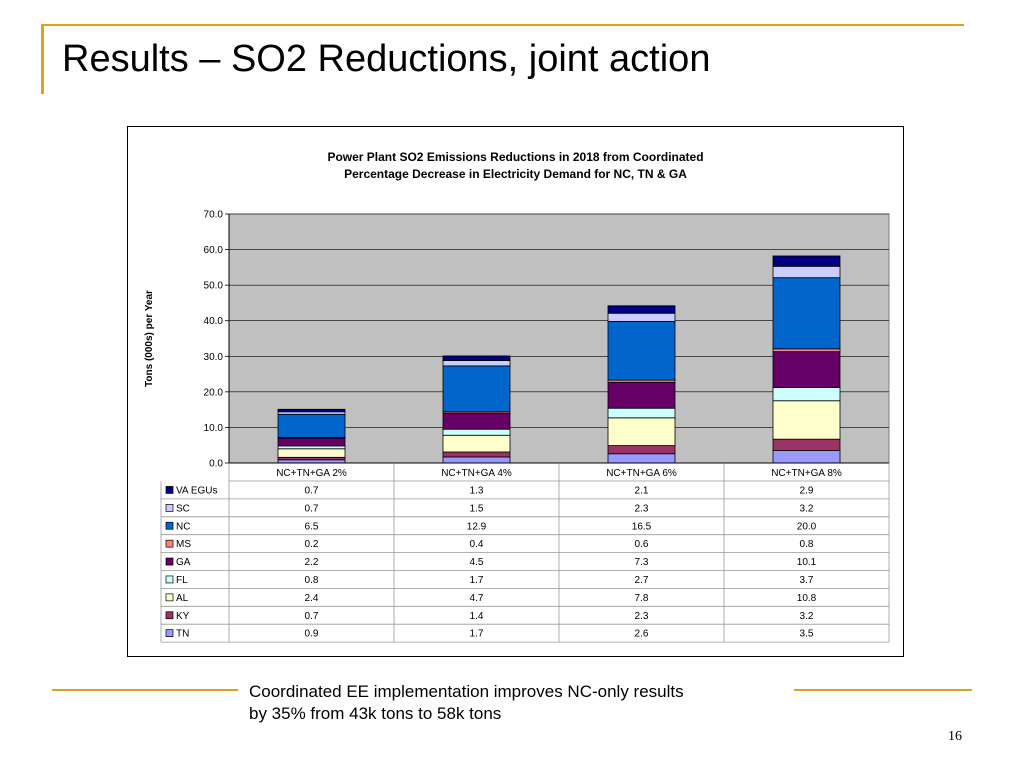  Describe the element at coordinates (642, 580) in the screenshot. I see `data-label: 2.7` at that location.